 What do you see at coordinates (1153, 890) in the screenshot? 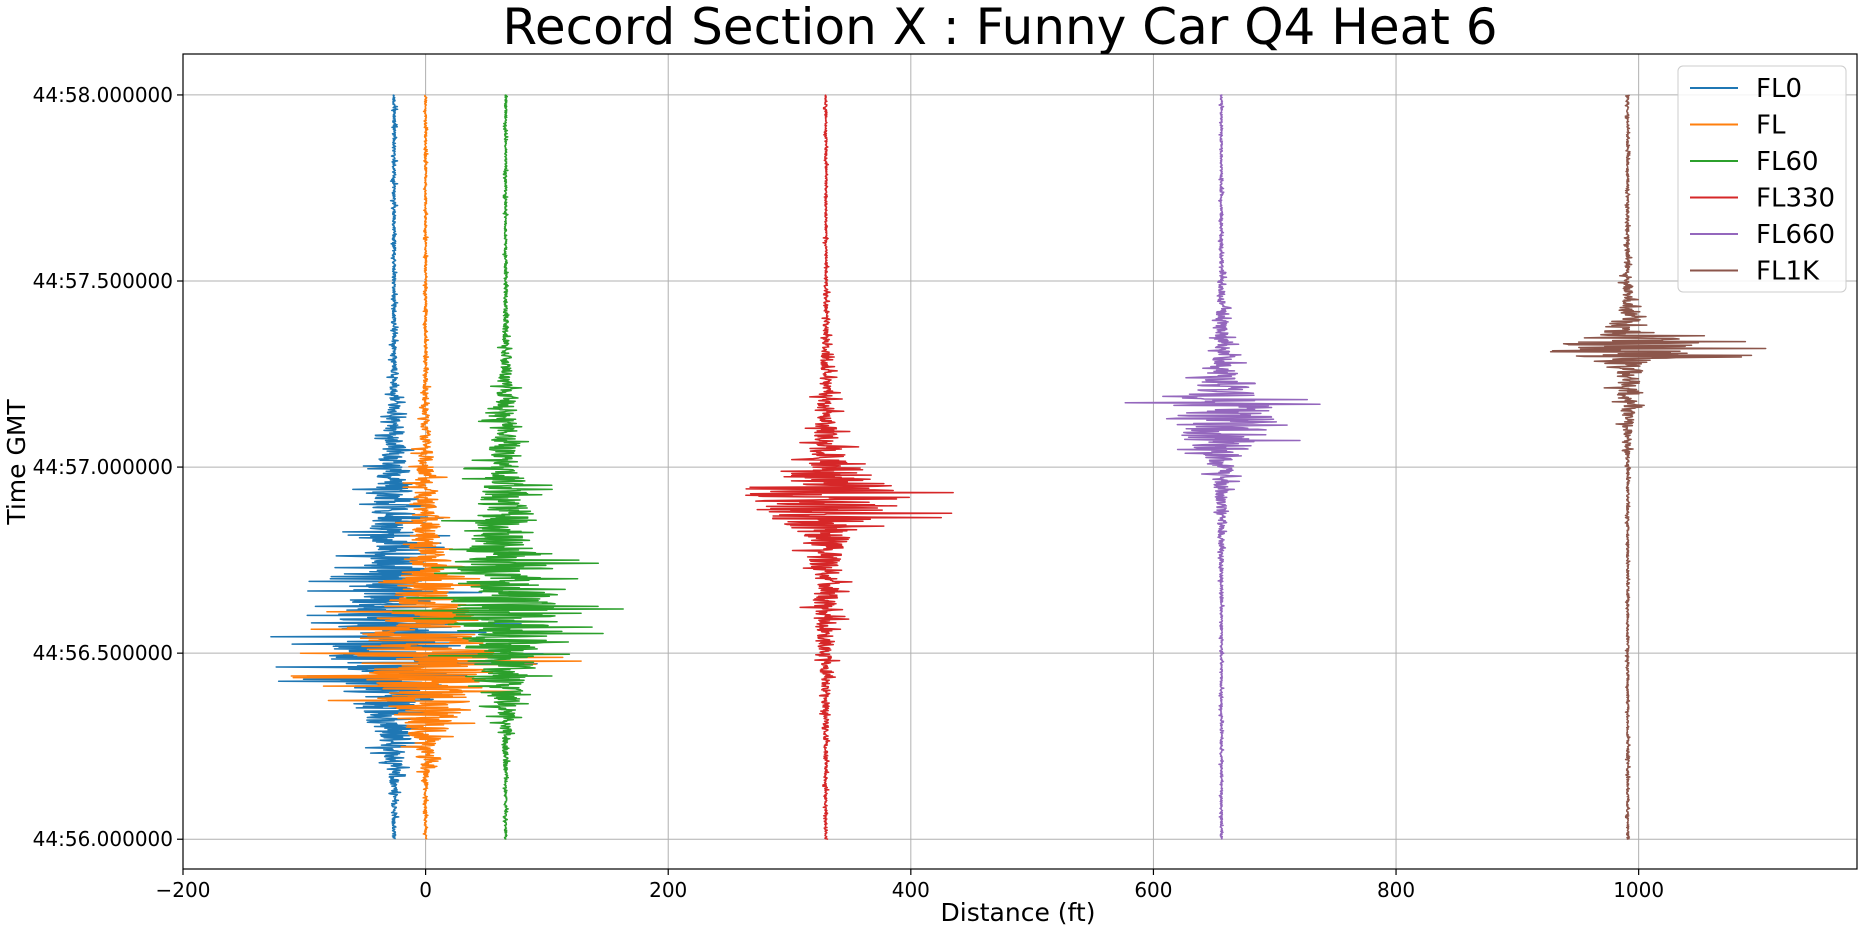
I see `x-tick-label: 600` at bounding box center [1153, 890].